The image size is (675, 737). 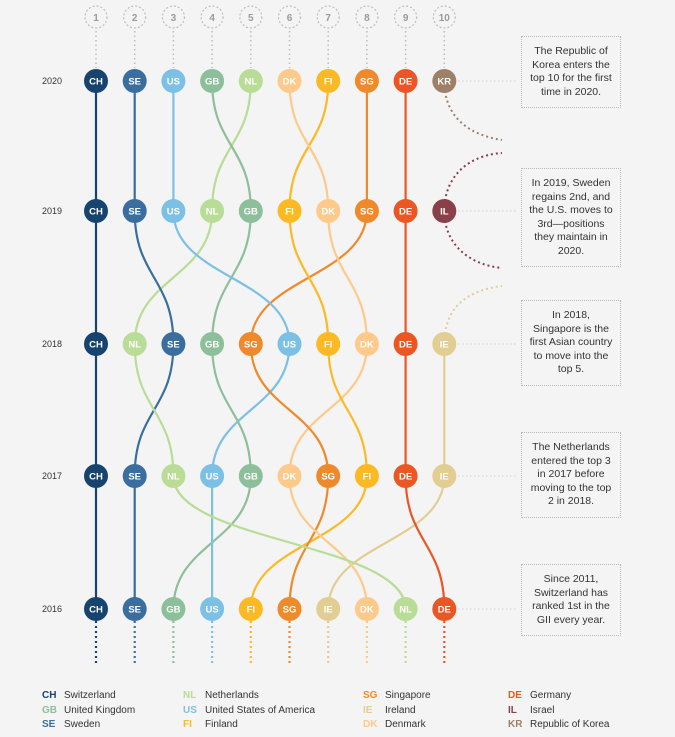 I want to click on il-exit-curve, so click(x=473, y=239).